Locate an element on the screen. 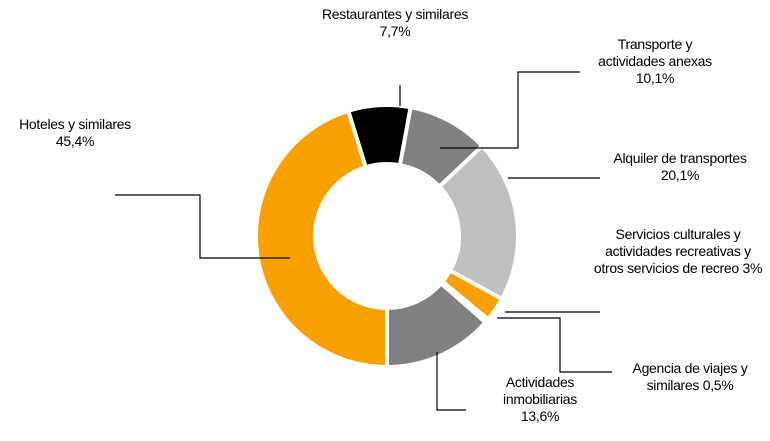 Image resolution: width=770 pixels, height=441 pixels. category-label: Actividades inmobiliarias is located at coordinates (540, 390).